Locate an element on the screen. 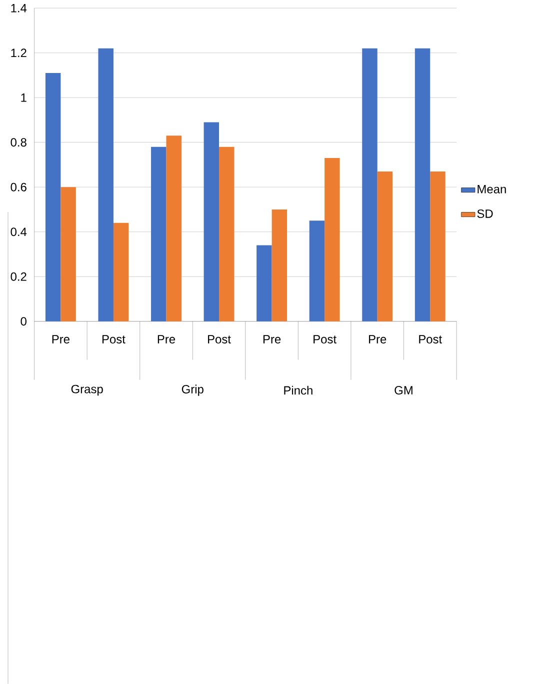  text: Grip is located at coordinates (193, 390).